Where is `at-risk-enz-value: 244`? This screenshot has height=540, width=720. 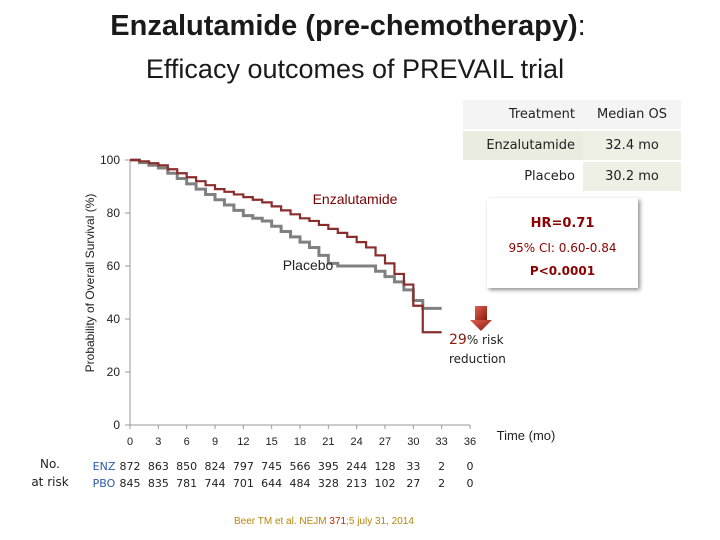 at-risk-enz-value: 244 is located at coordinates (356, 466).